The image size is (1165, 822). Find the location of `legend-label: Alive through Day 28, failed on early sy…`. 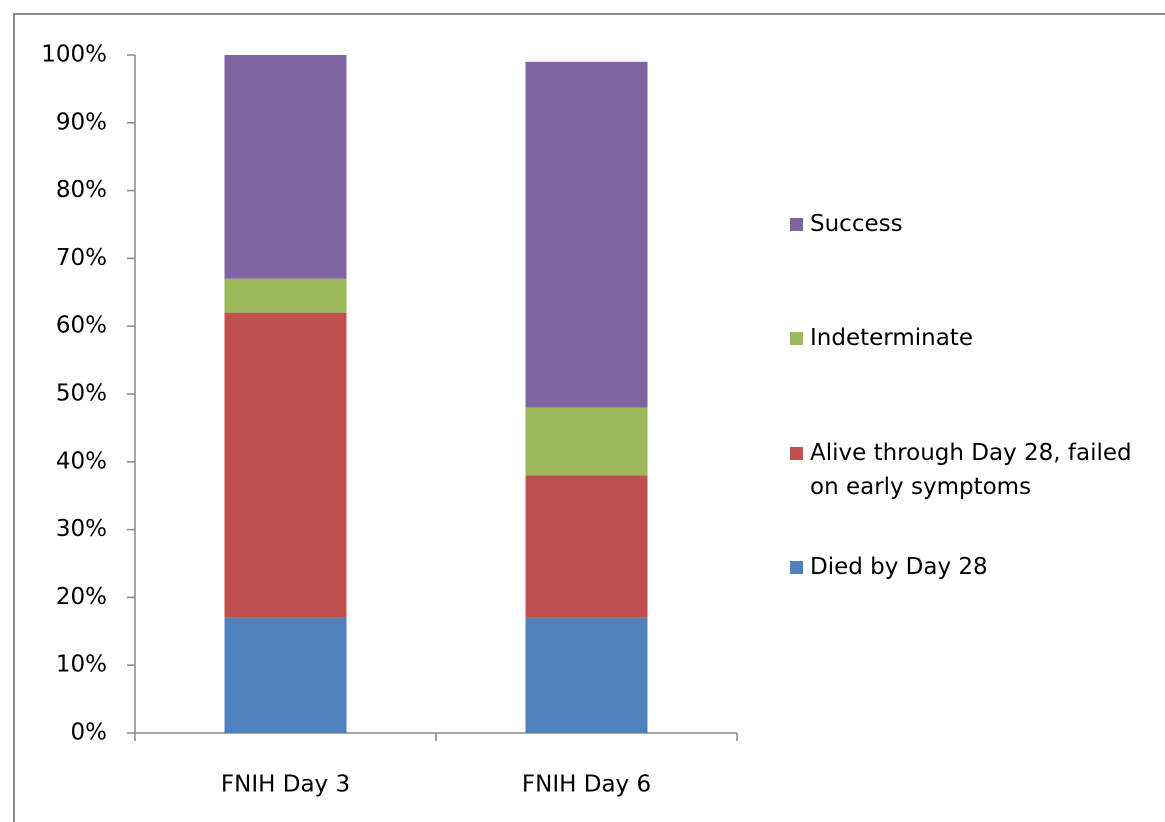

legend-label: Alive through Day 28, failed on early sy… is located at coordinates (971, 470).